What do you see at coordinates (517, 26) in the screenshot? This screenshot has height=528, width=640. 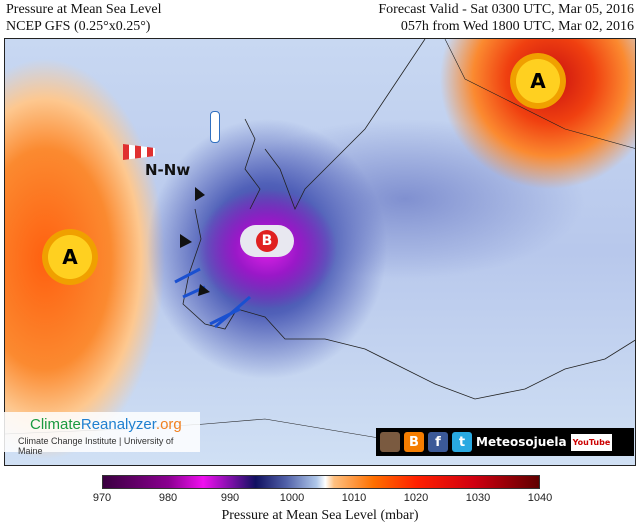 I see `forecast-run: 057h from Wed 1800 UTC, Mar 02, 2016` at bounding box center [517, 26].